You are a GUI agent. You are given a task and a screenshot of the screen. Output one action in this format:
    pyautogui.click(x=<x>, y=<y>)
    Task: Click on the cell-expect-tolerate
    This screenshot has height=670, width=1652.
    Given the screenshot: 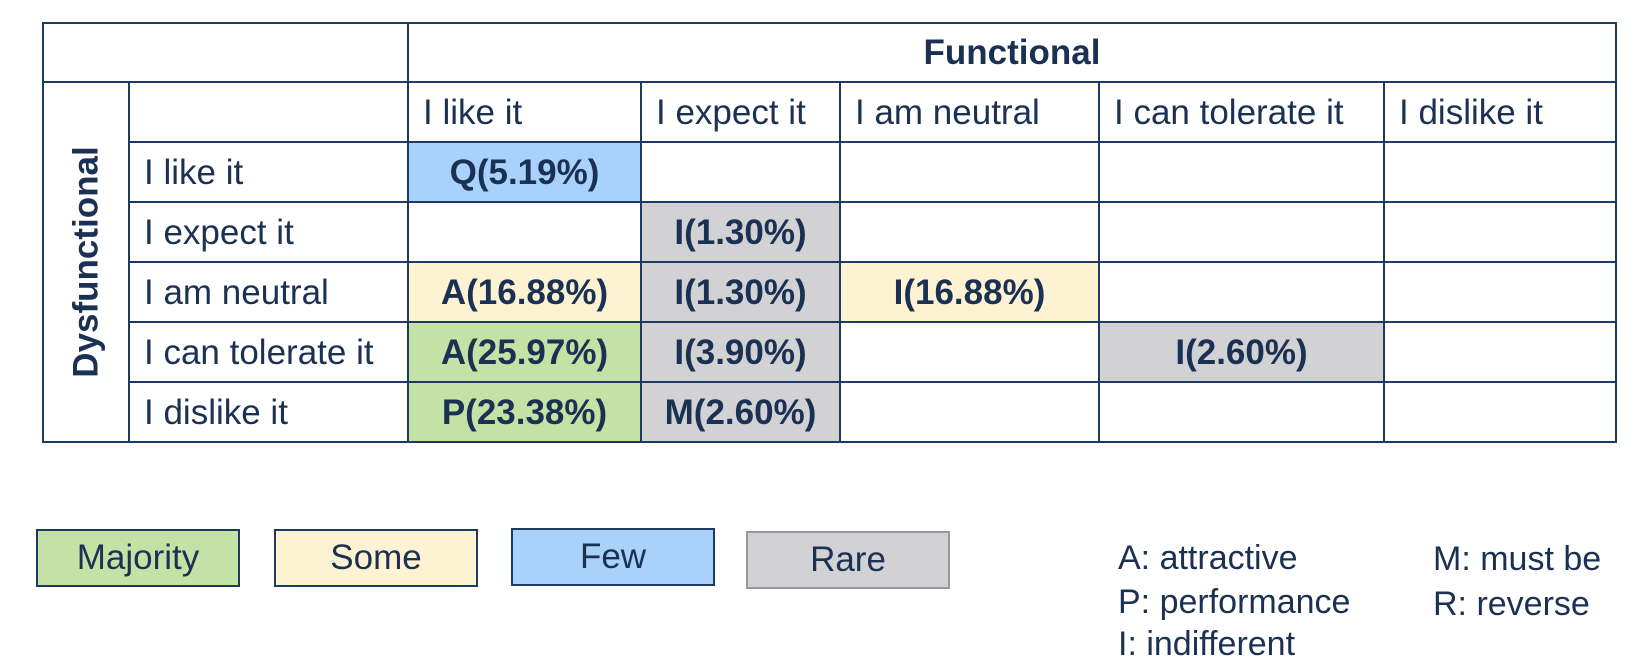 What is the action you would take?
    pyautogui.click(x=1241, y=232)
    